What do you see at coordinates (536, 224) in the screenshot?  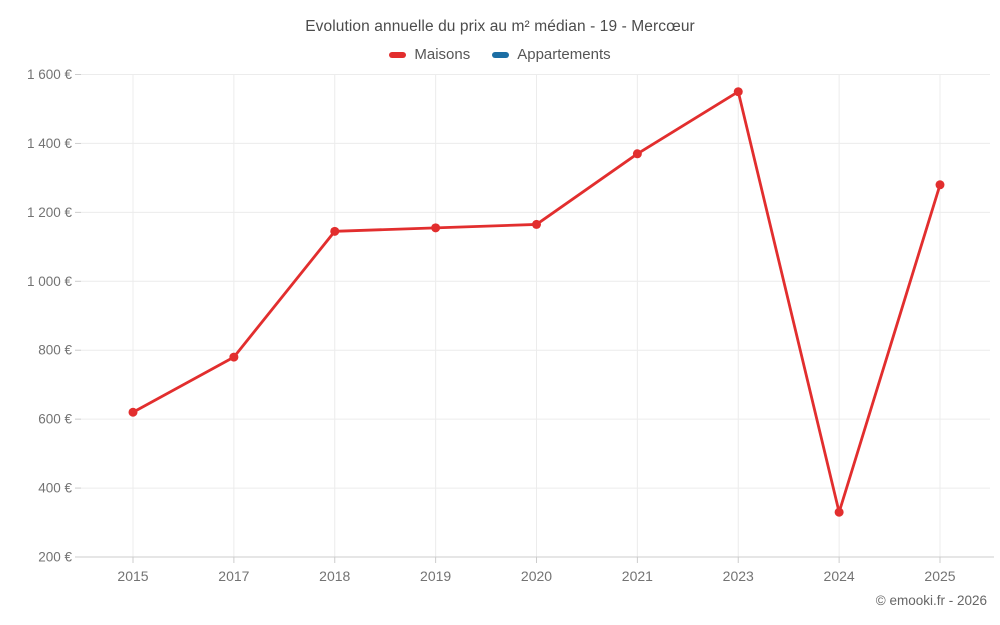 I see `data-point-maisons-2020` at bounding box center [536, 224].